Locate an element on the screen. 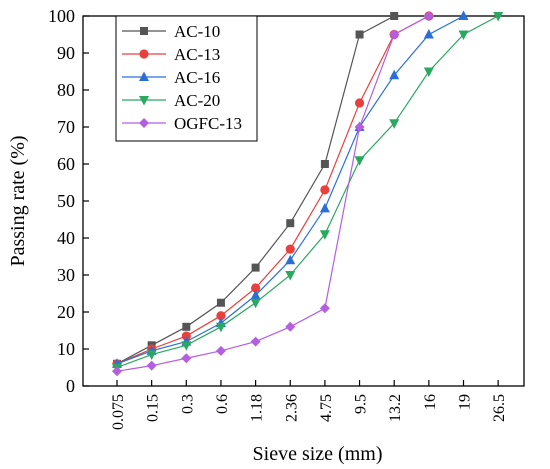  y-tick-label: 10 is located at coordinates (66, 349).